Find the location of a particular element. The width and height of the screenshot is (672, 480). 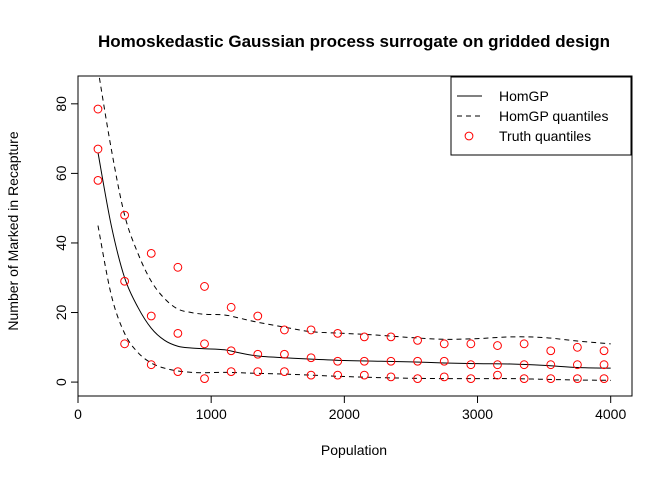

y-tick-label: 60 is located at coordinates (61, 173).